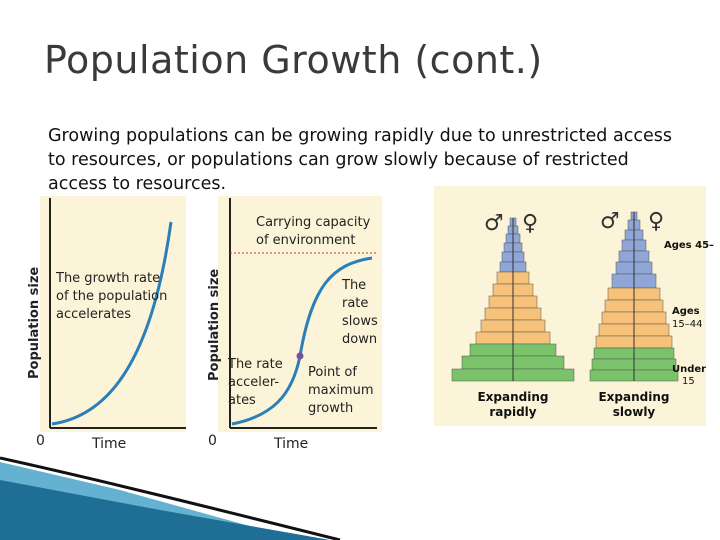  What do you see at coordinates (255, 364) in the screenshot?
I see `accel-line1: The rate` at bounding box center [255, 364].